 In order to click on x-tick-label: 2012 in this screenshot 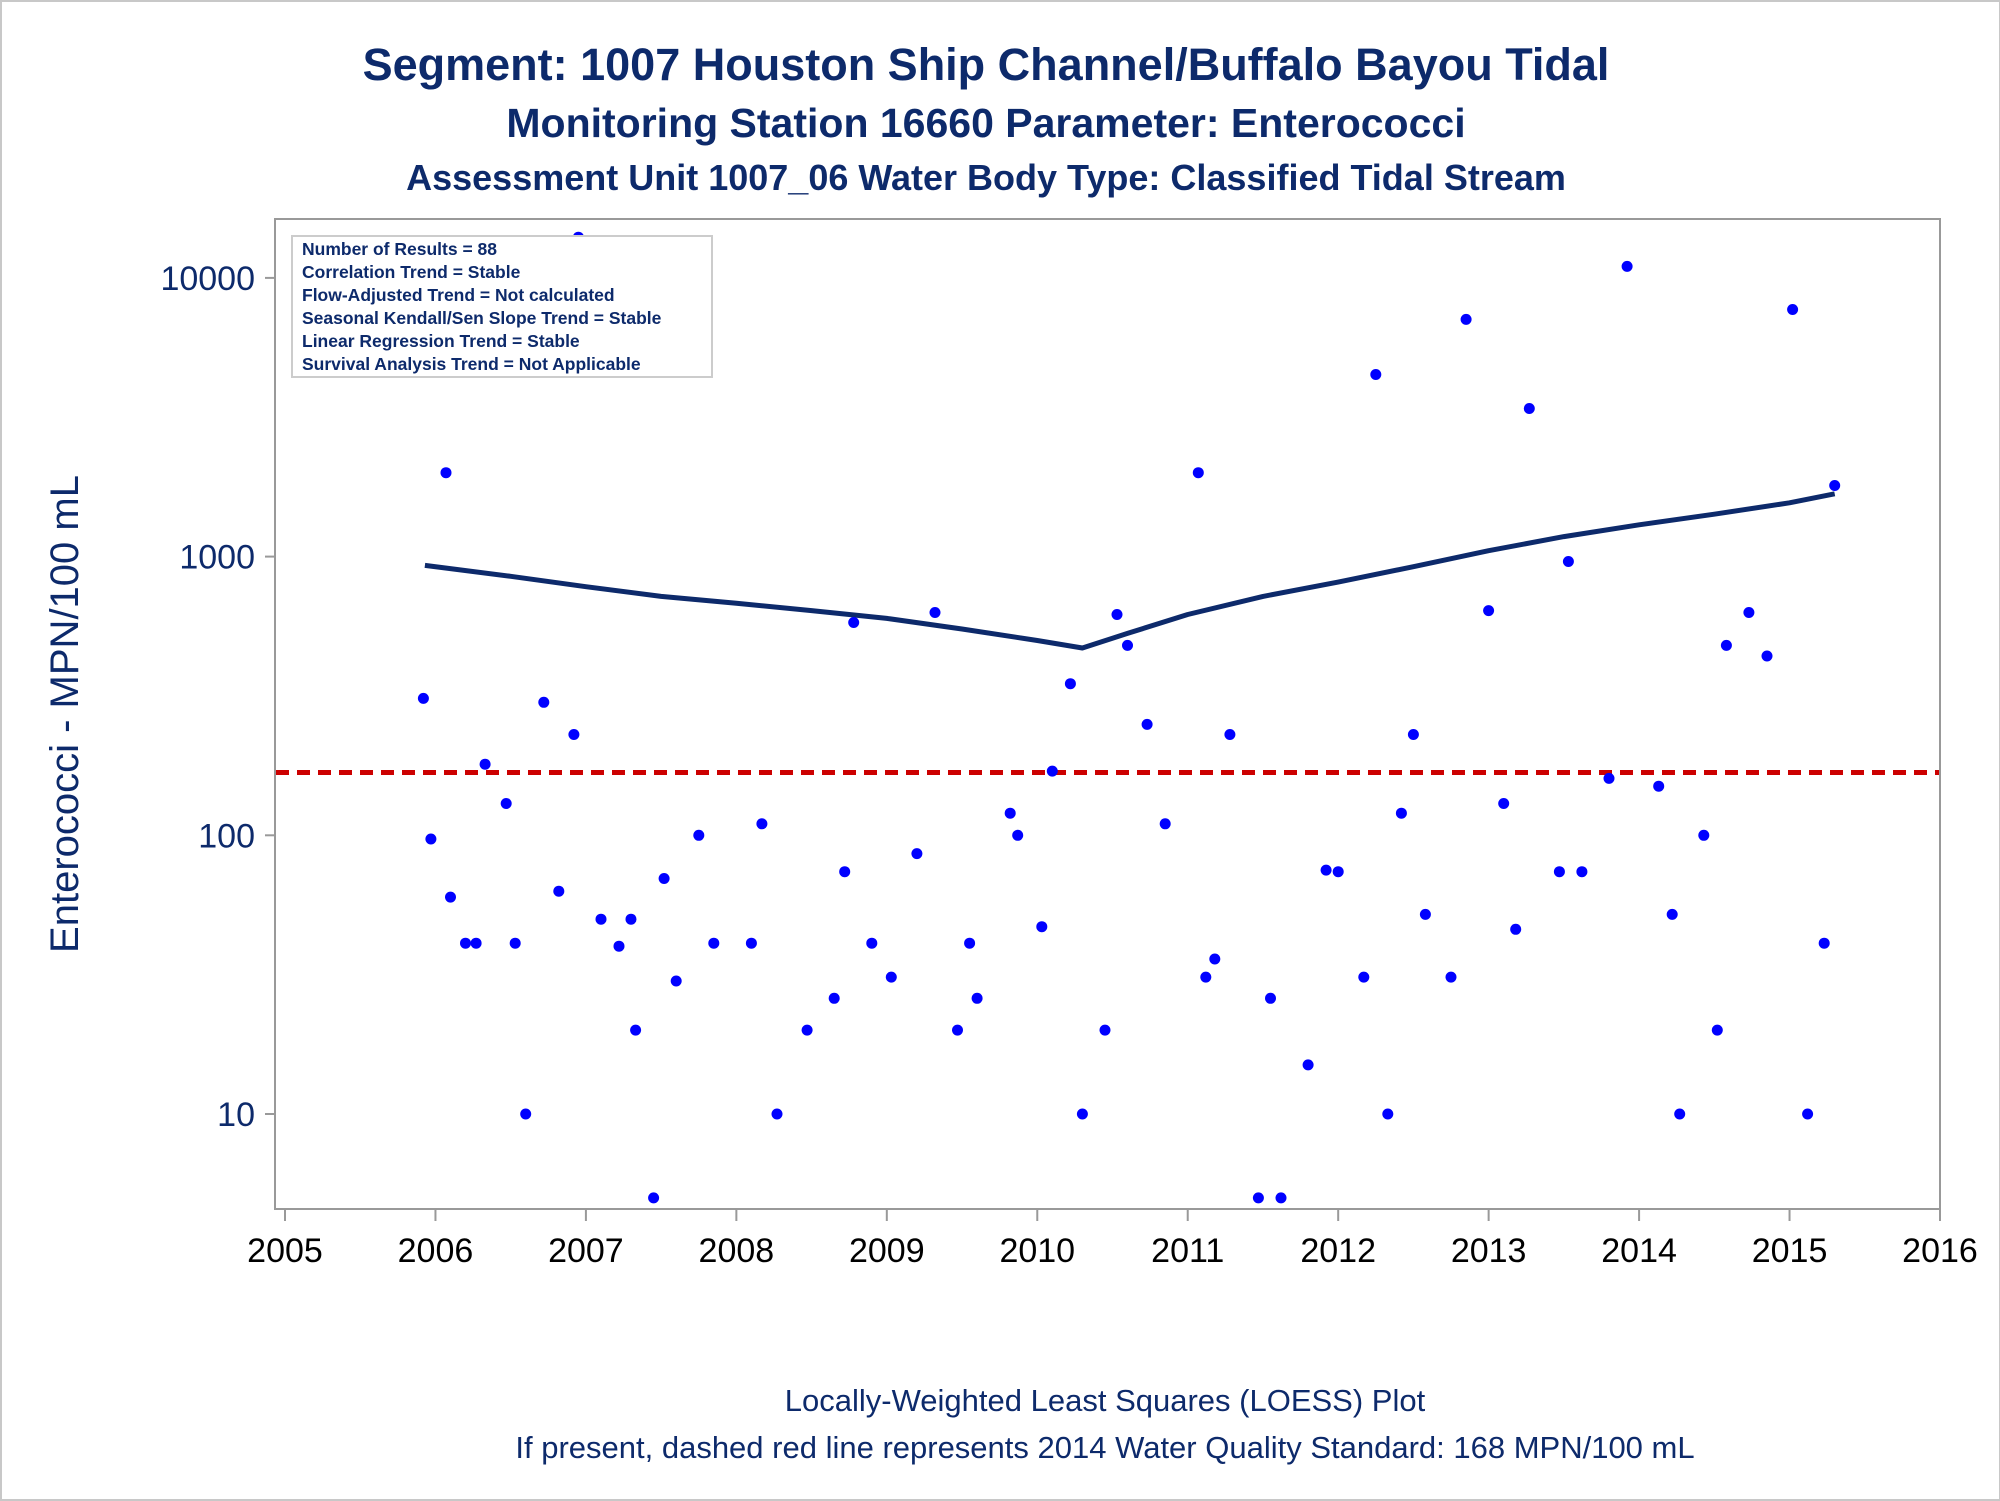, I will do `click(1338, 1251)`.